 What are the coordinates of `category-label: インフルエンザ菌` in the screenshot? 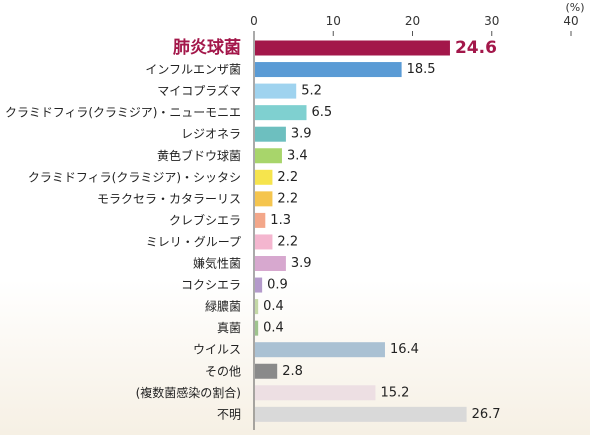 It's located at (193, 70).